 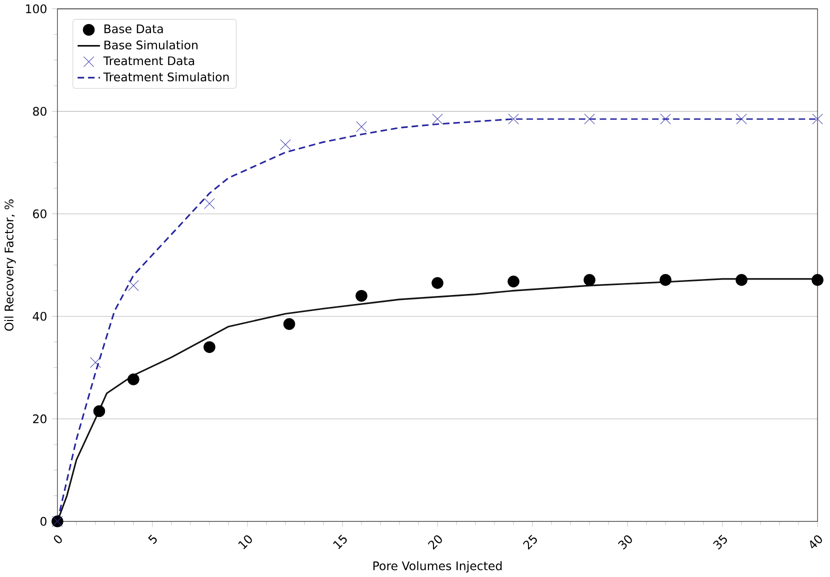 What do you see at coordinates (166, 77) in the screenshot?
I see `legend-label: Treatment Simulation` at bounding box center [166, 77].